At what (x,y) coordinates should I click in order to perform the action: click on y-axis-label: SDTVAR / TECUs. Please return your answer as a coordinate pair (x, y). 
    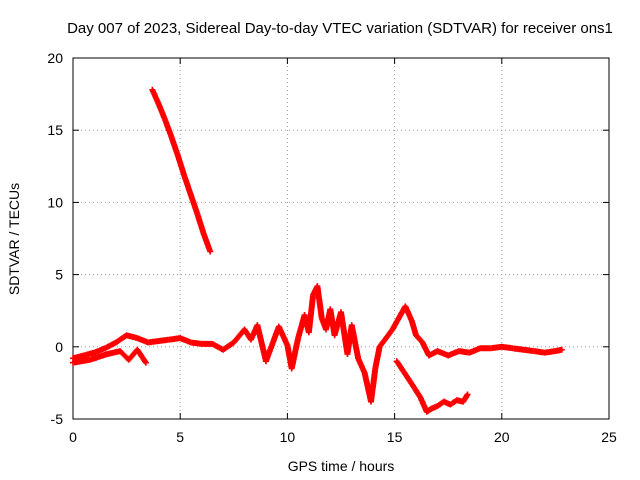
    Looking at the image, I should click on (14, 239).